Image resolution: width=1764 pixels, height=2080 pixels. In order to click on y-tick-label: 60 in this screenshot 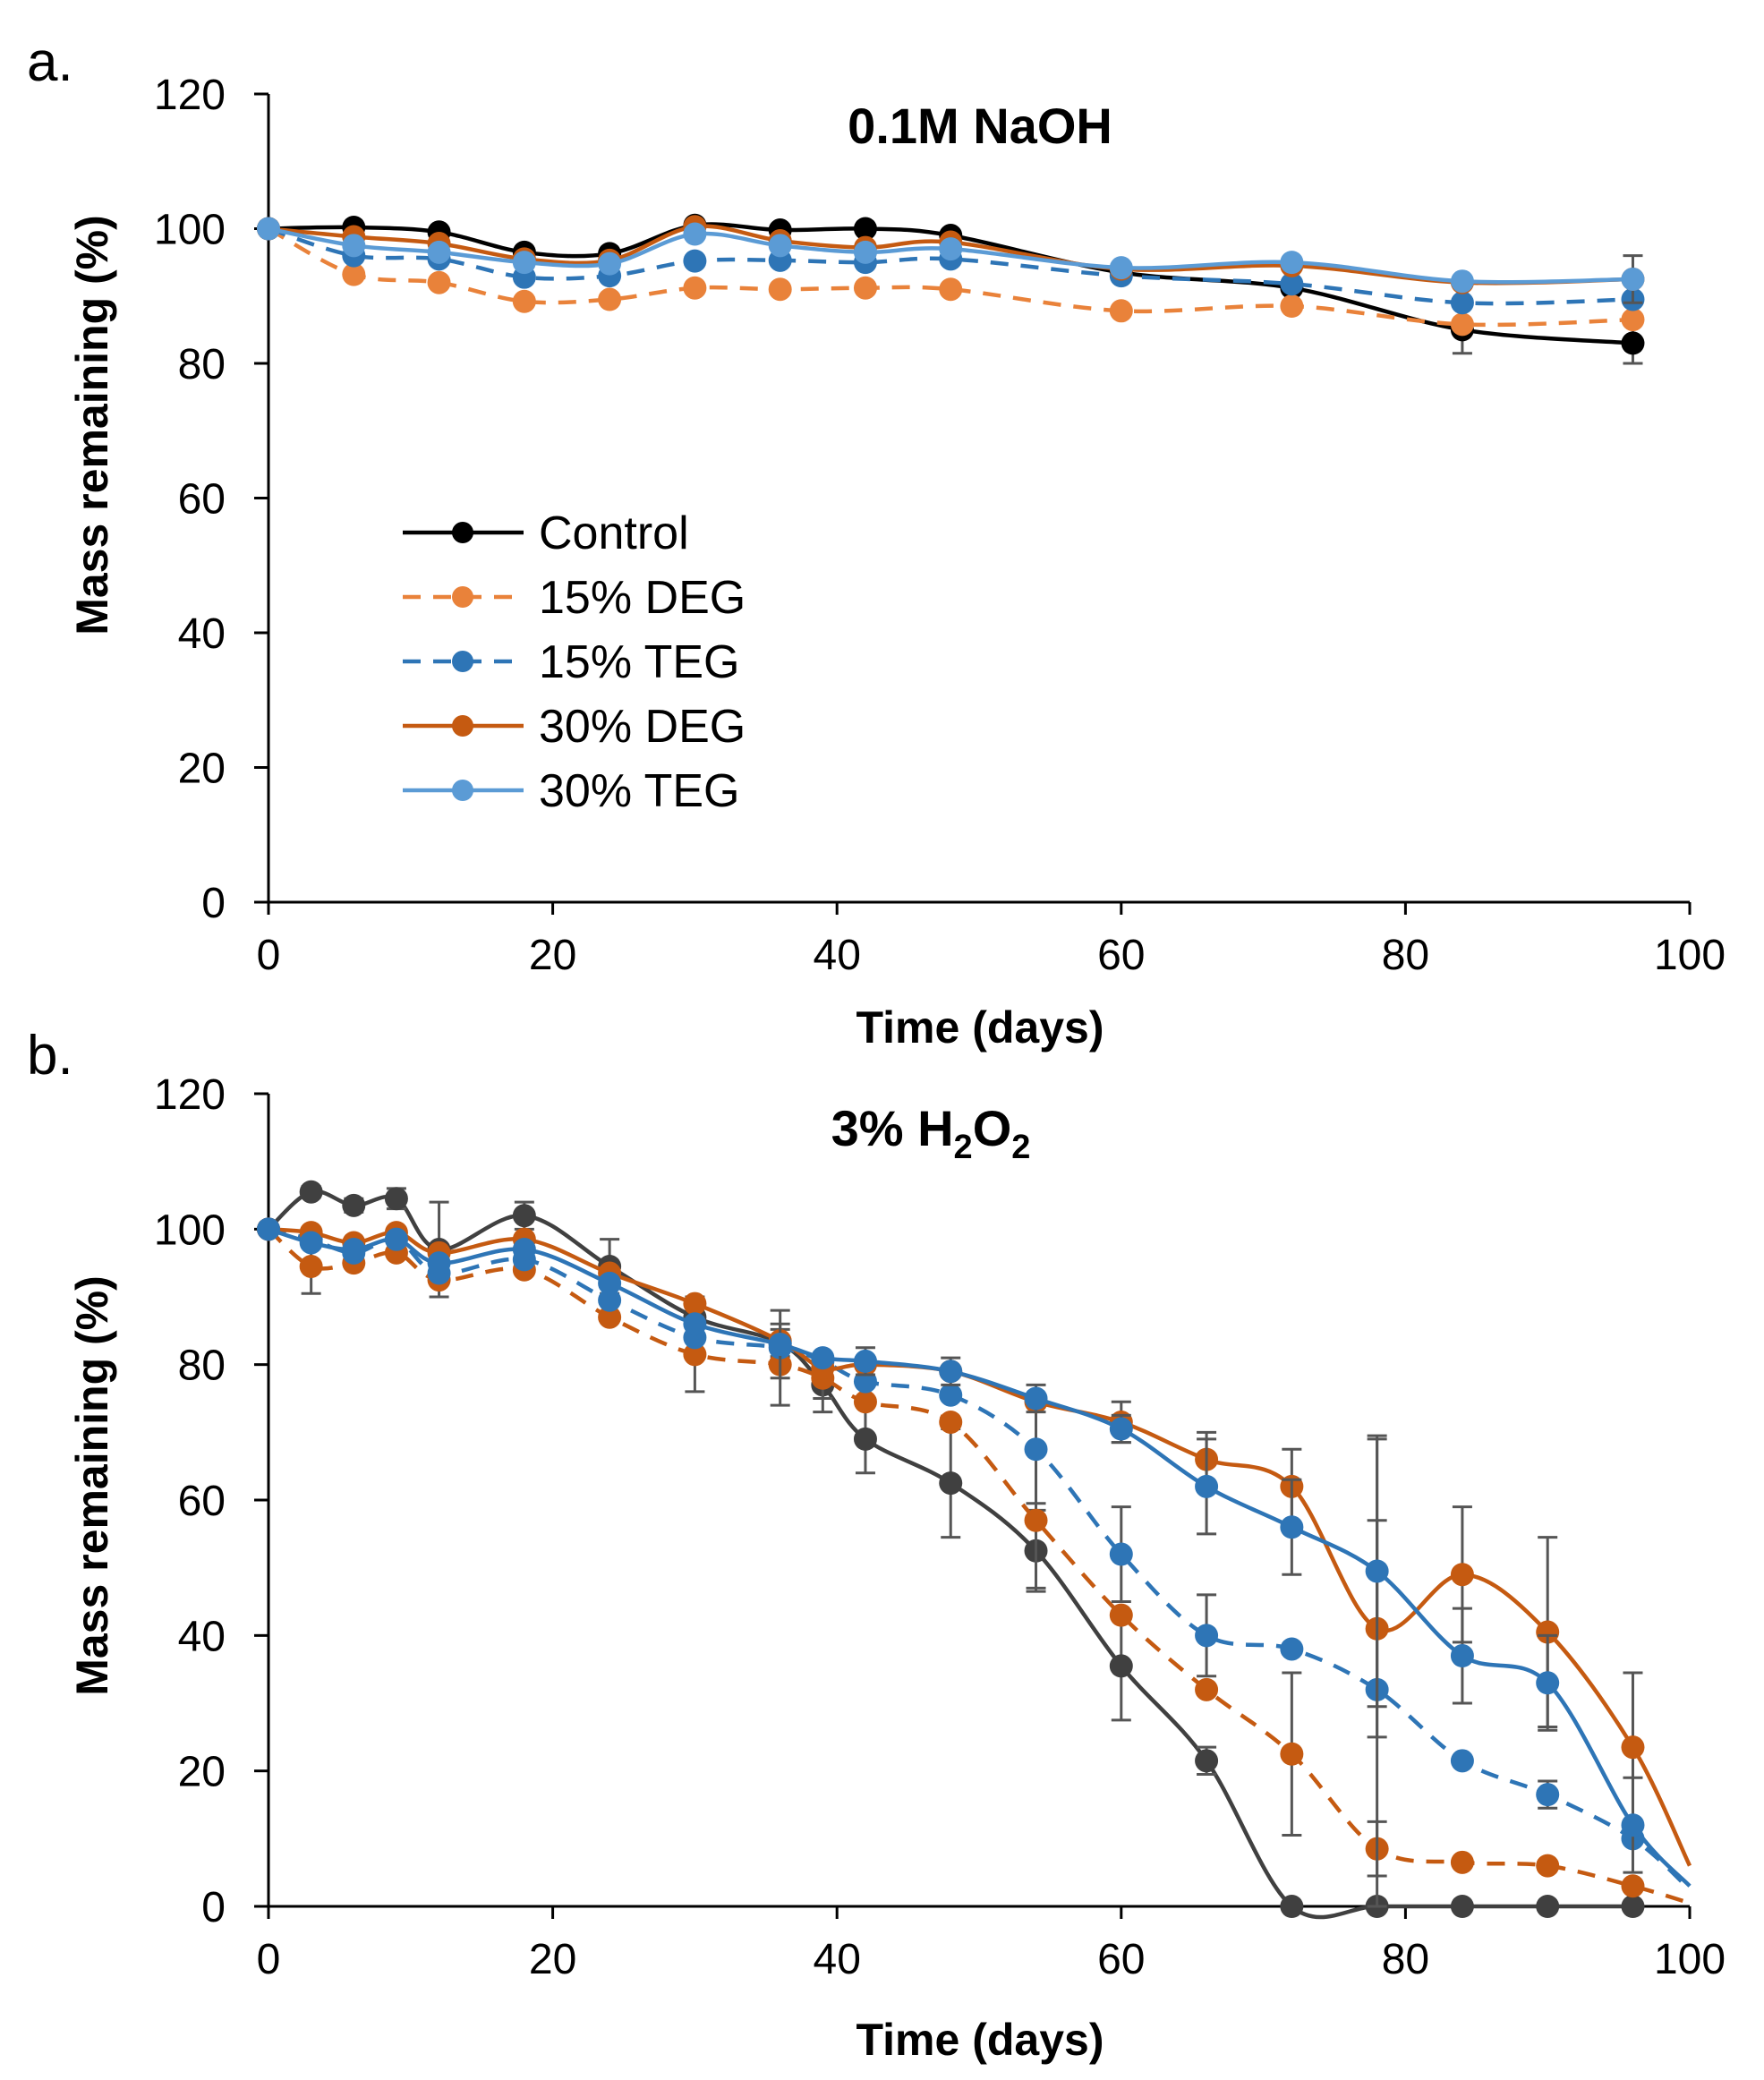, I will do `click(202, 500)`.